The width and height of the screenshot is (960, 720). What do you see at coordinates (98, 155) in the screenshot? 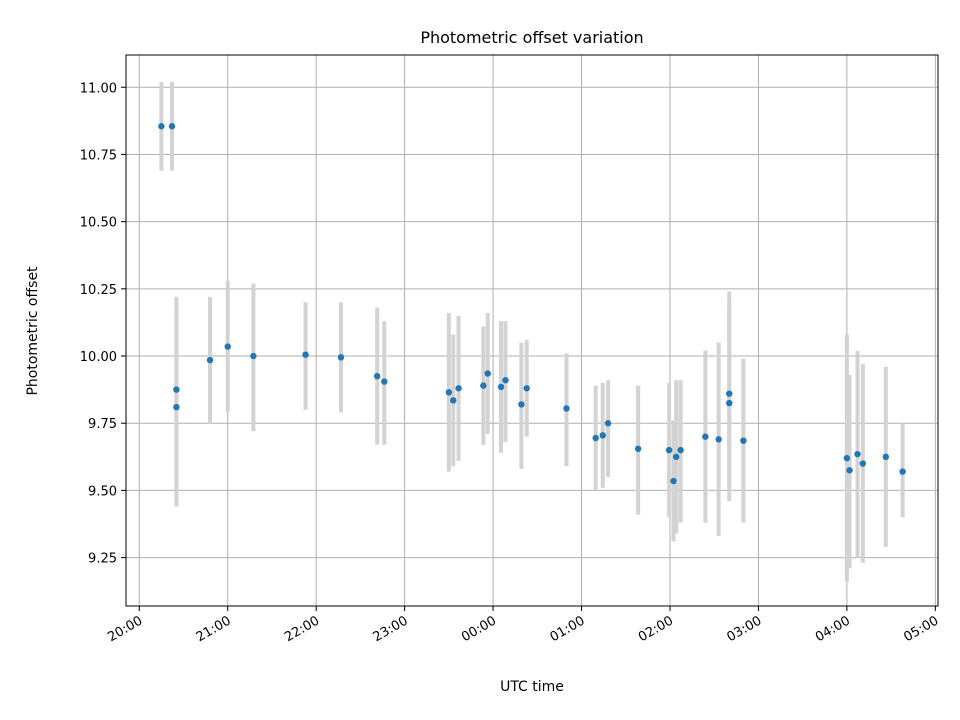
I see `y-tick-label: 10.75` at bounding box center [98, 155].